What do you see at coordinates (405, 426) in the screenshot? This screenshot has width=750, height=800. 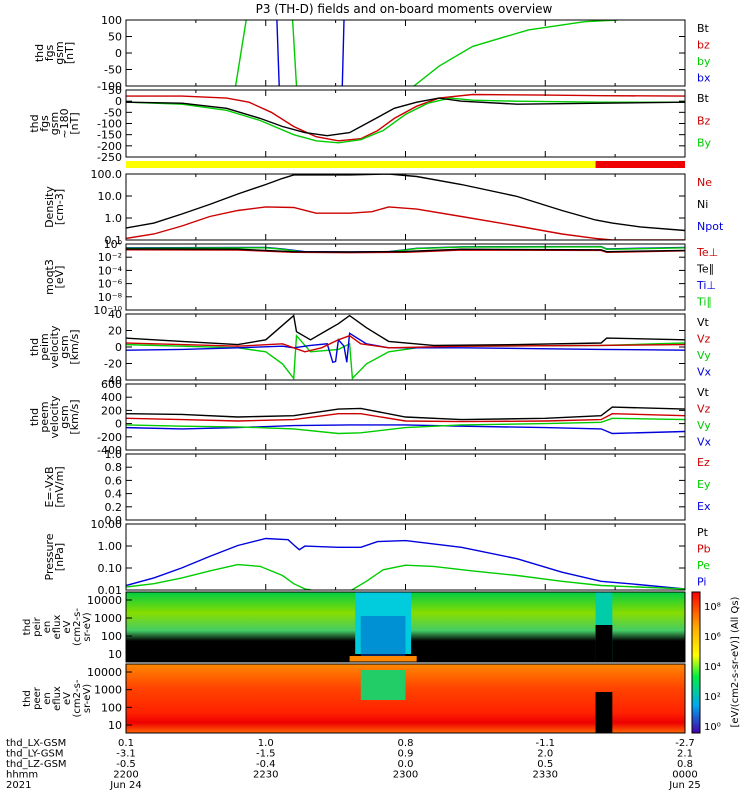 I see `series-line-Vy` at bounding box center [405, 426].